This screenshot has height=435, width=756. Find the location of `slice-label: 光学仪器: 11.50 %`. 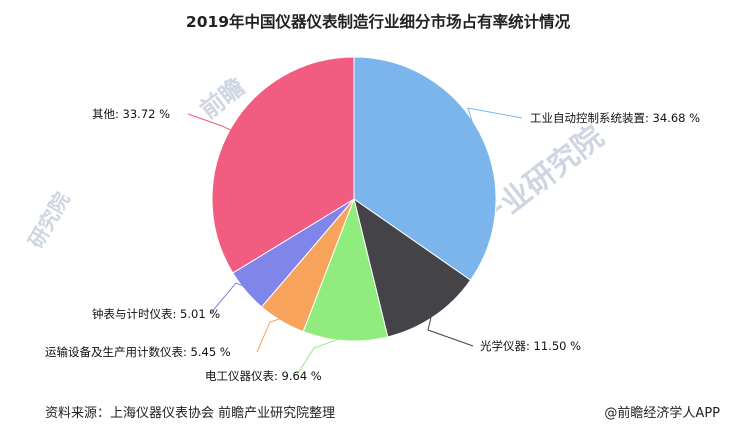

slice-label: 光学仪器: 11.50 % is located at coordinates (530, 346).